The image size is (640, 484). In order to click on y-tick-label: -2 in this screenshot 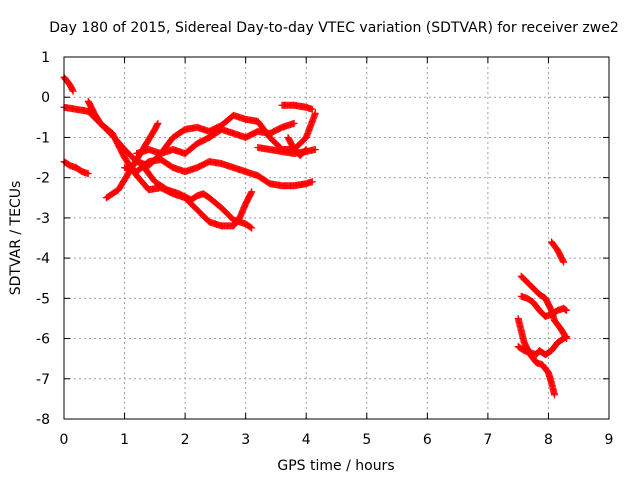, I will do `click(43, 179)`.